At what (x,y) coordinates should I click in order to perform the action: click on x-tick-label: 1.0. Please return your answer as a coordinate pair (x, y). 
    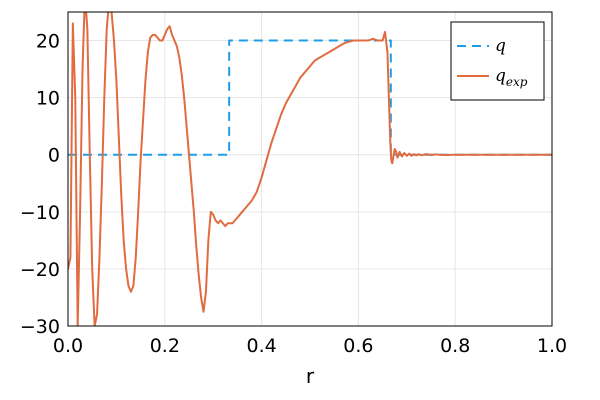
    Looking at the image, I should click on (552, 346).